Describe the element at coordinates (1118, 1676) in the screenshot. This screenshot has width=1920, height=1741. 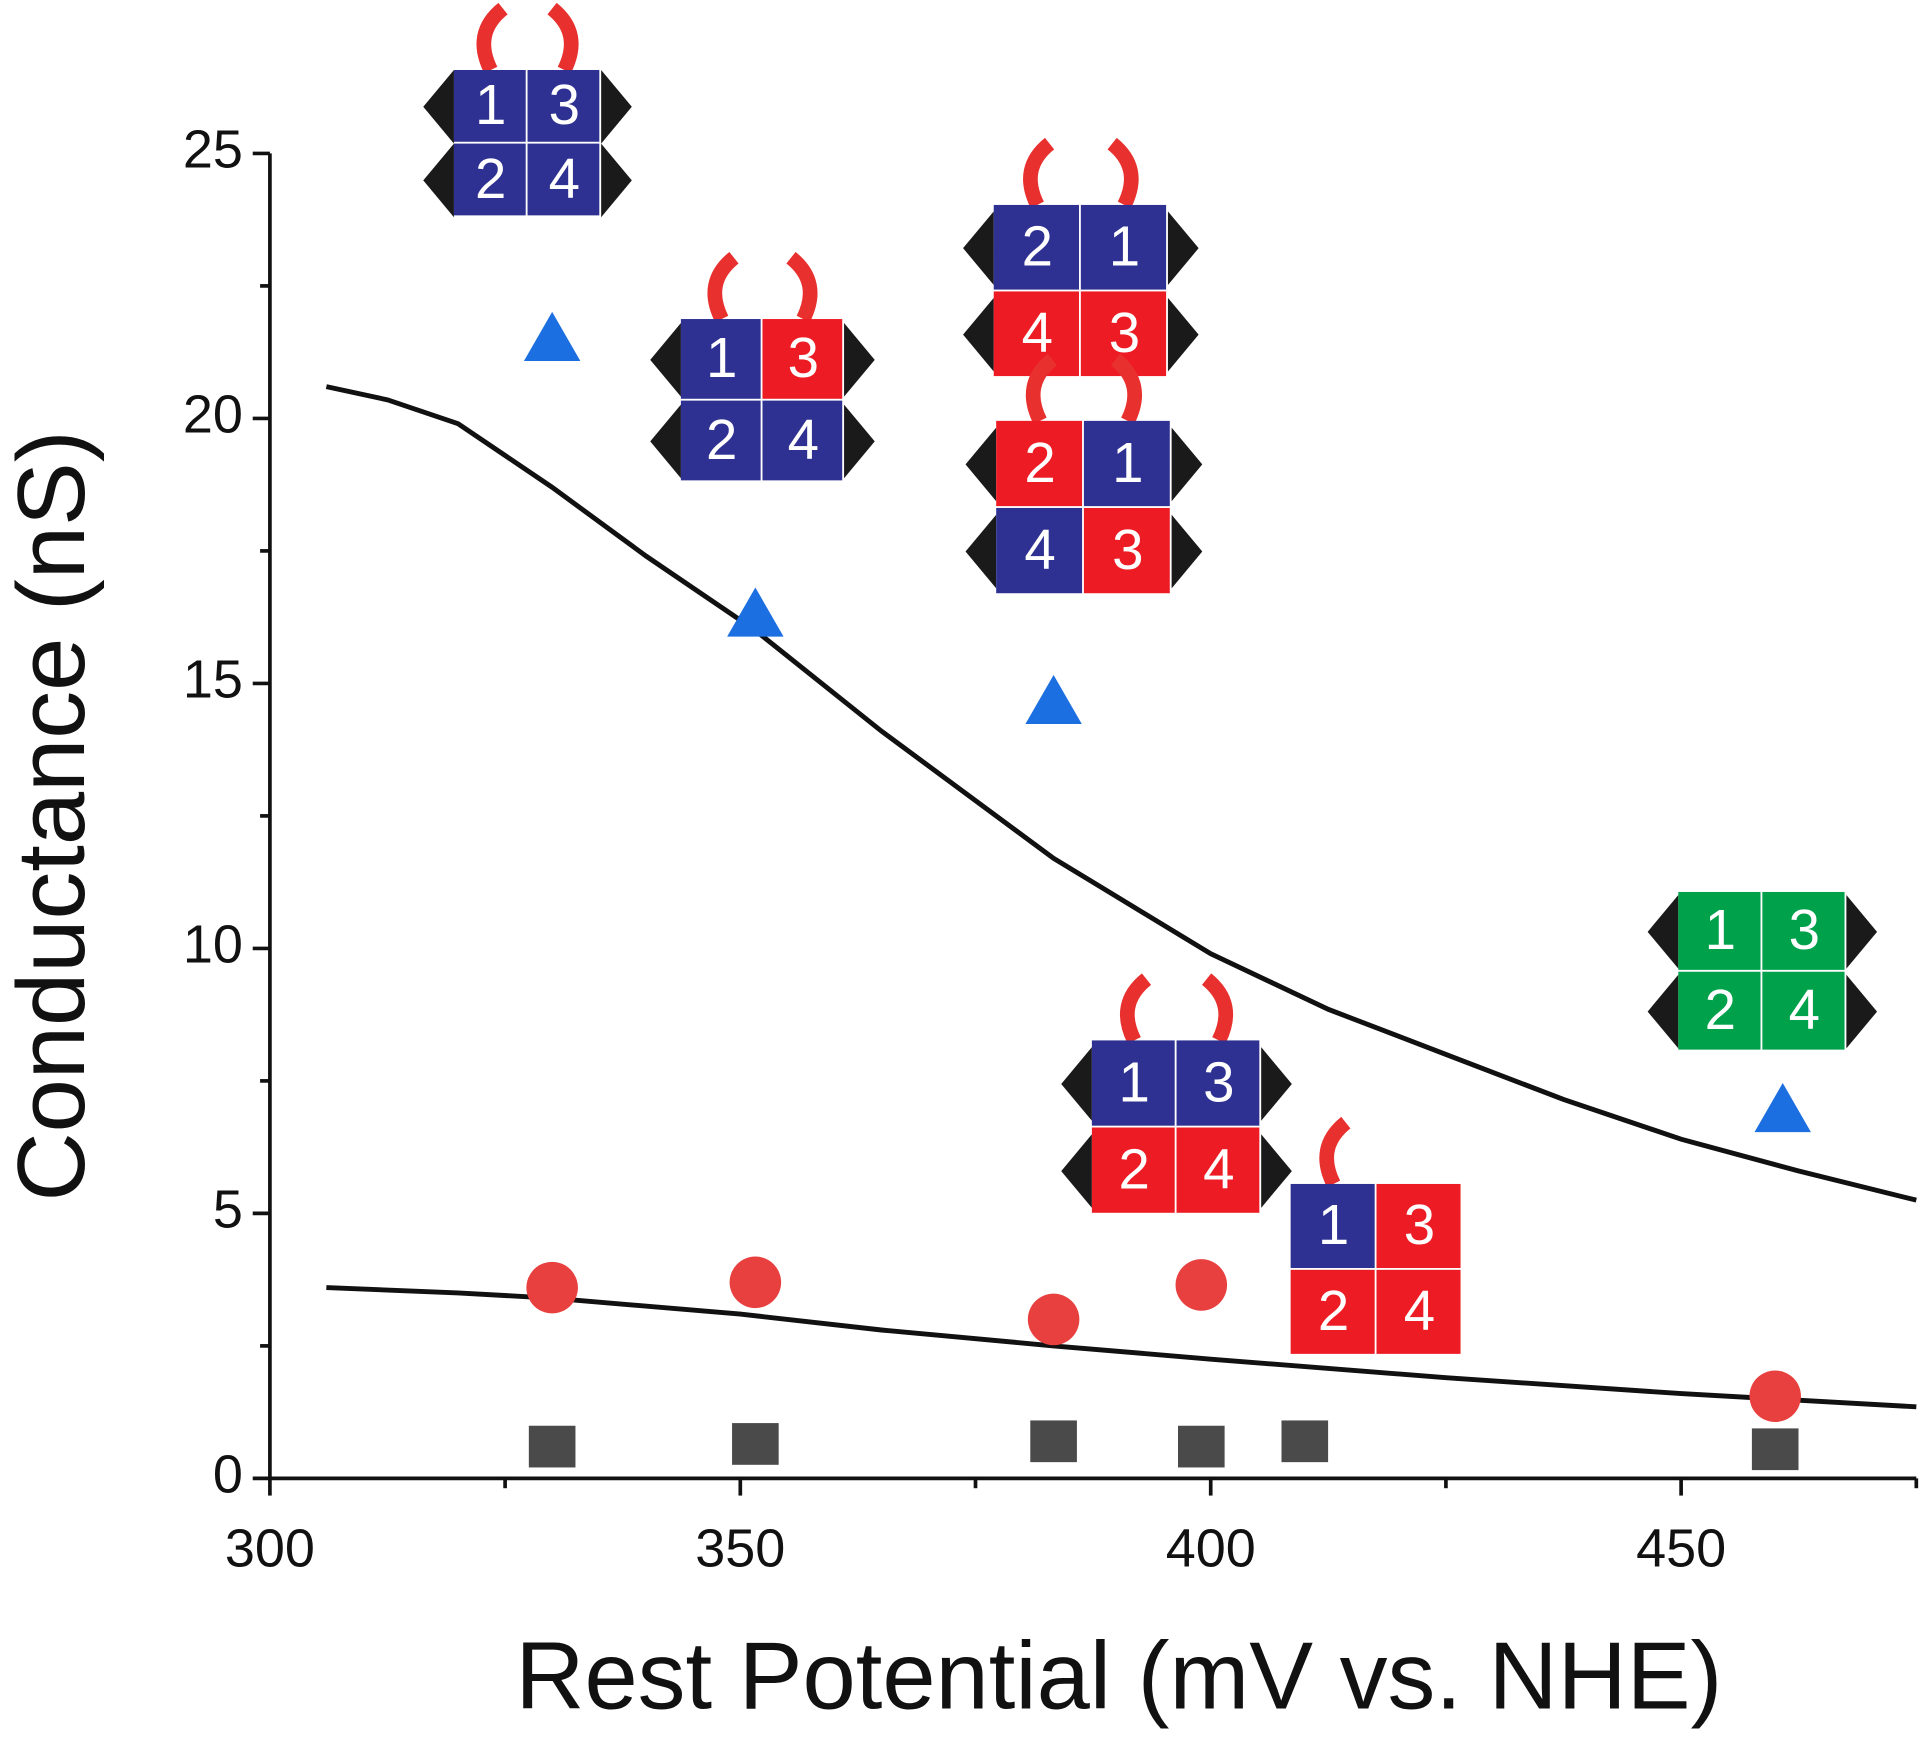
I see `x-axis-label: Rest Potential (mV vs. NHE)` at that location.